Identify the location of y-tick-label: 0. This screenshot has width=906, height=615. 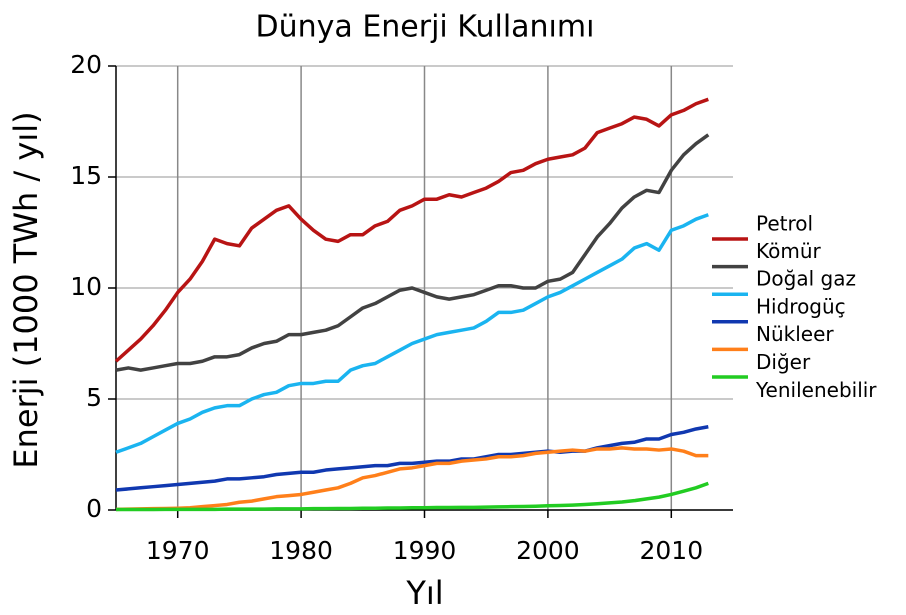
(94, 508).